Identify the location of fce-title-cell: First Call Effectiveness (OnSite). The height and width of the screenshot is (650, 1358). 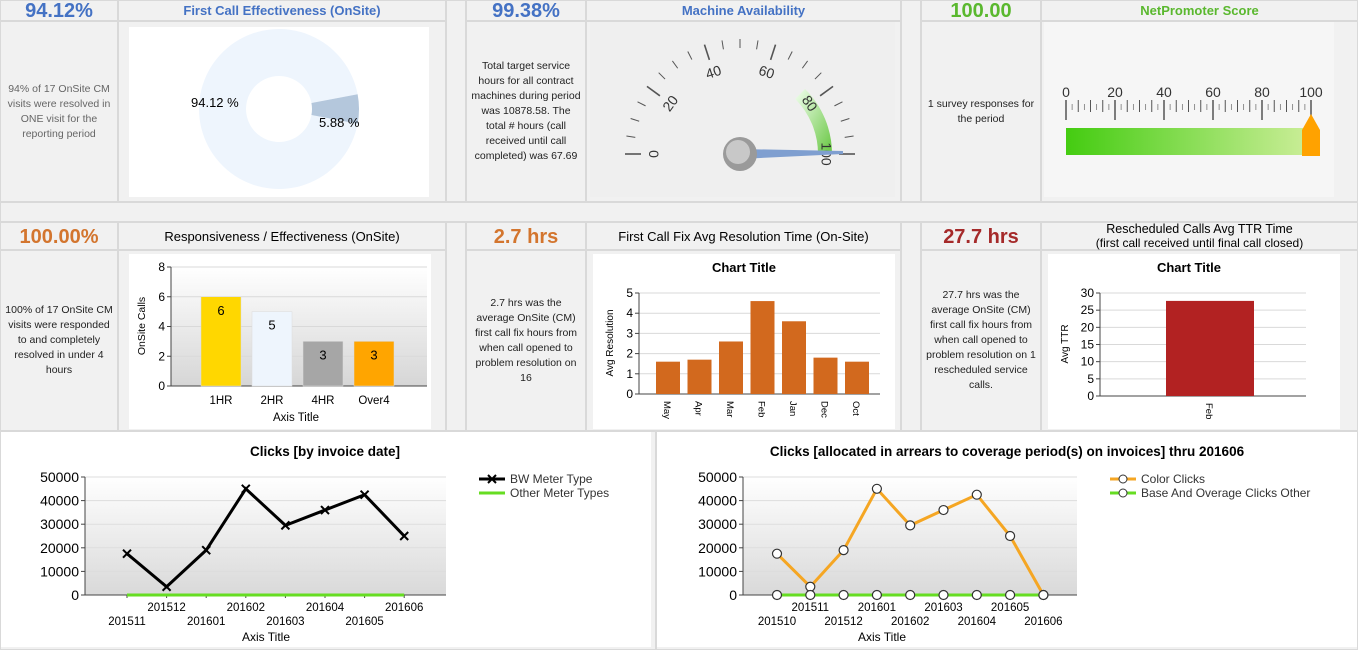
(282, 10).